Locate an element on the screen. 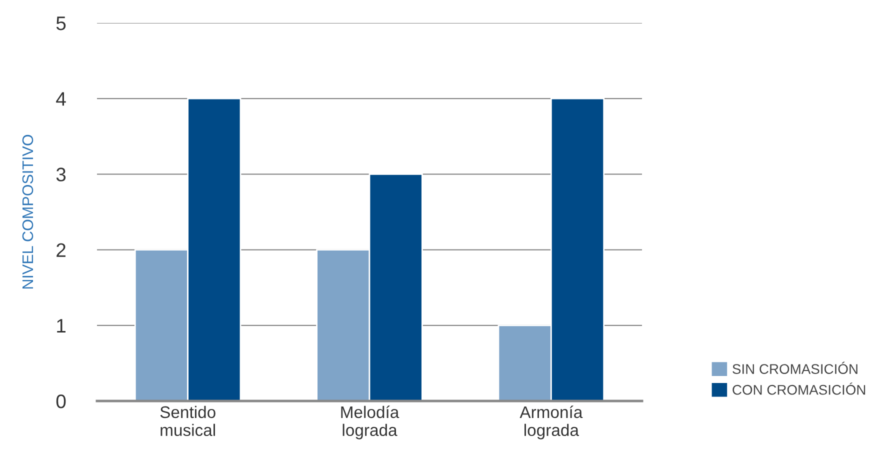 The width and height of the screenshot is (883, 460). y-tick-label: 5 is located at coordinates (61, 23).